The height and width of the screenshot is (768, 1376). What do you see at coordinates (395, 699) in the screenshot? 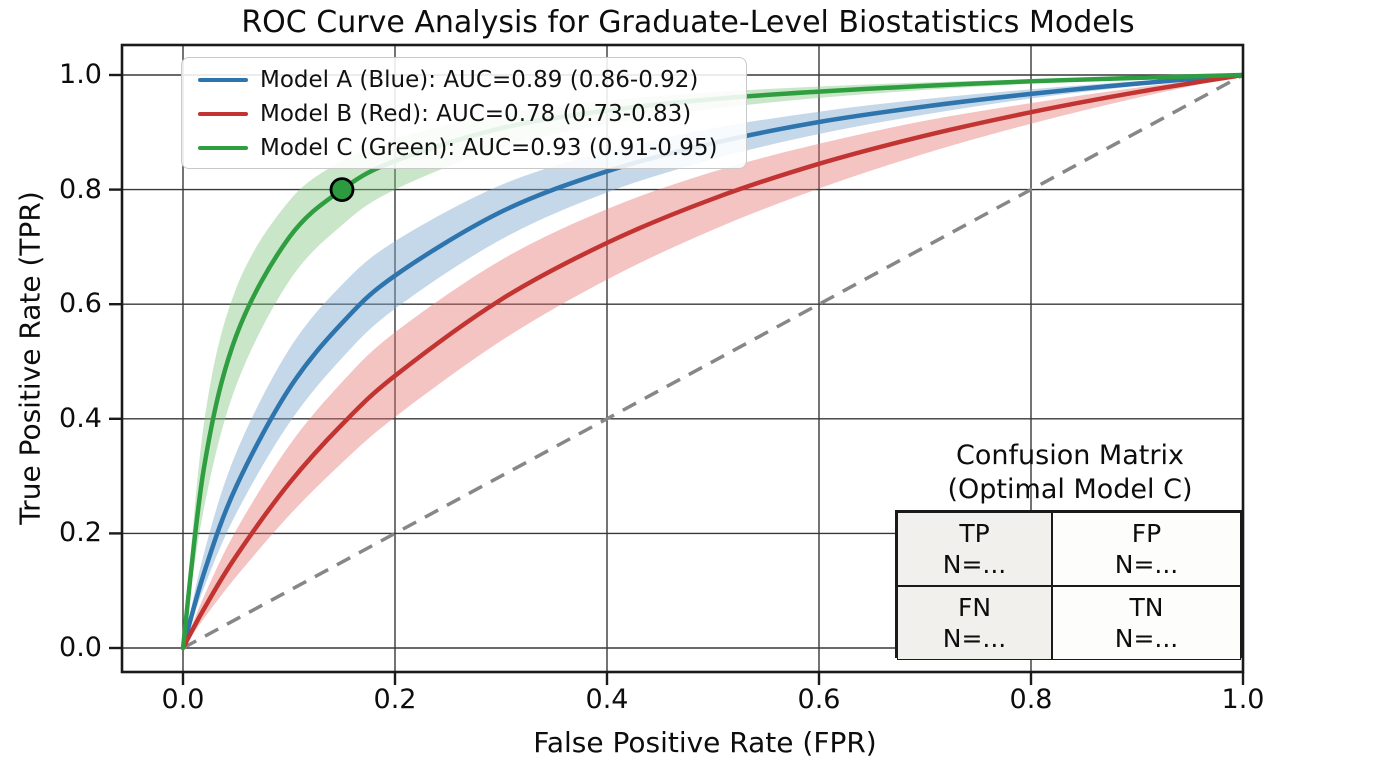
I see `x-tick-label-1: 0.2` at bounding box center [395, 699].